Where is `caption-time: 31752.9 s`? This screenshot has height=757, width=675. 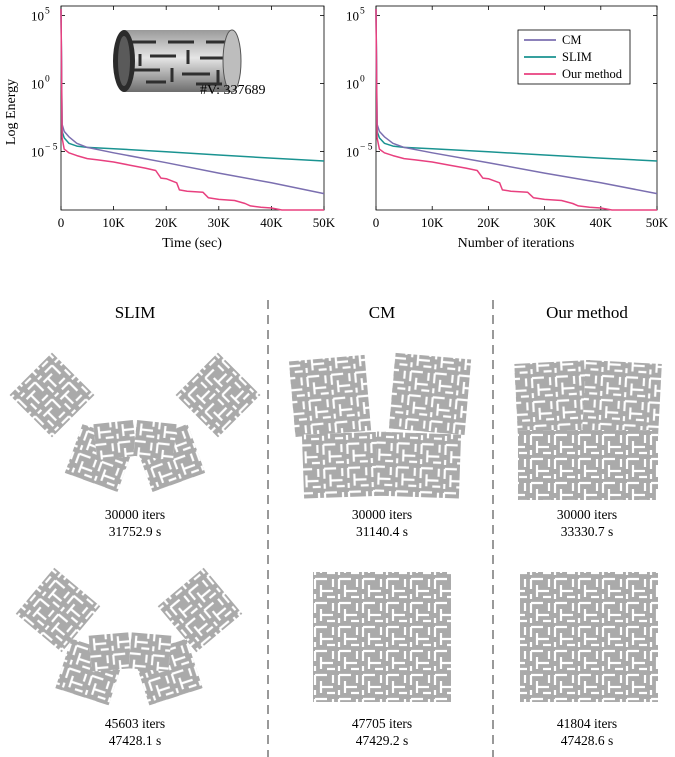 caption-time: 31752.9 s is located at coordinates (135, 531).